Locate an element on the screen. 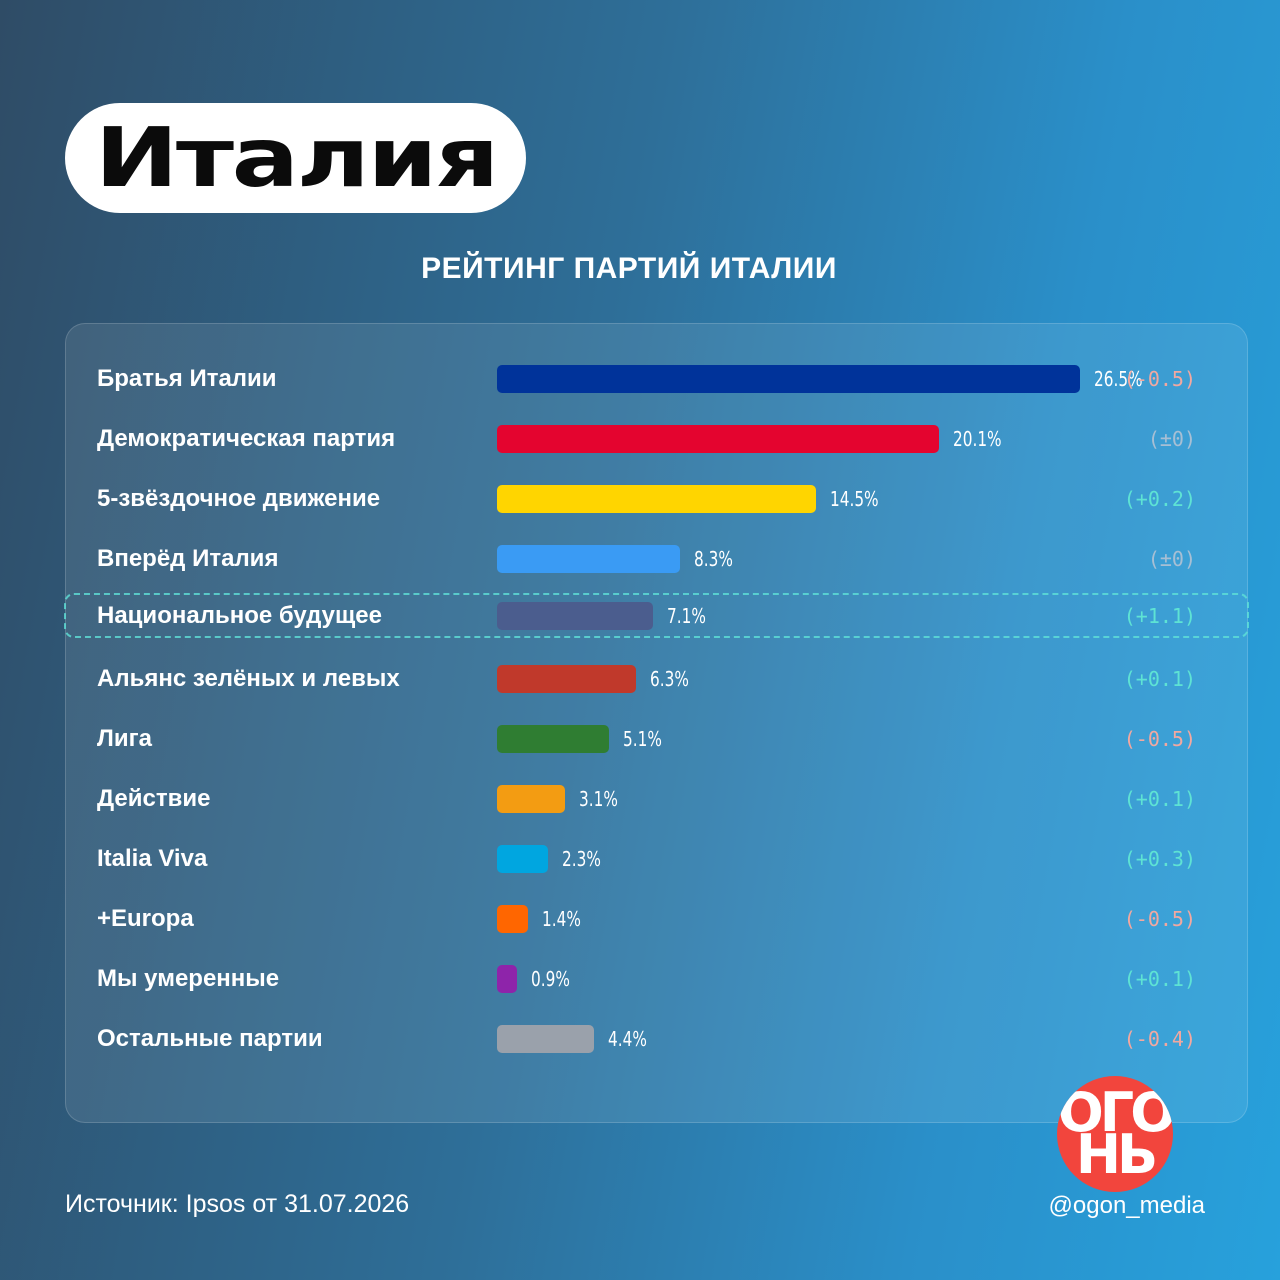  party-label: Братья Италии is located at coordinates (187, 378).